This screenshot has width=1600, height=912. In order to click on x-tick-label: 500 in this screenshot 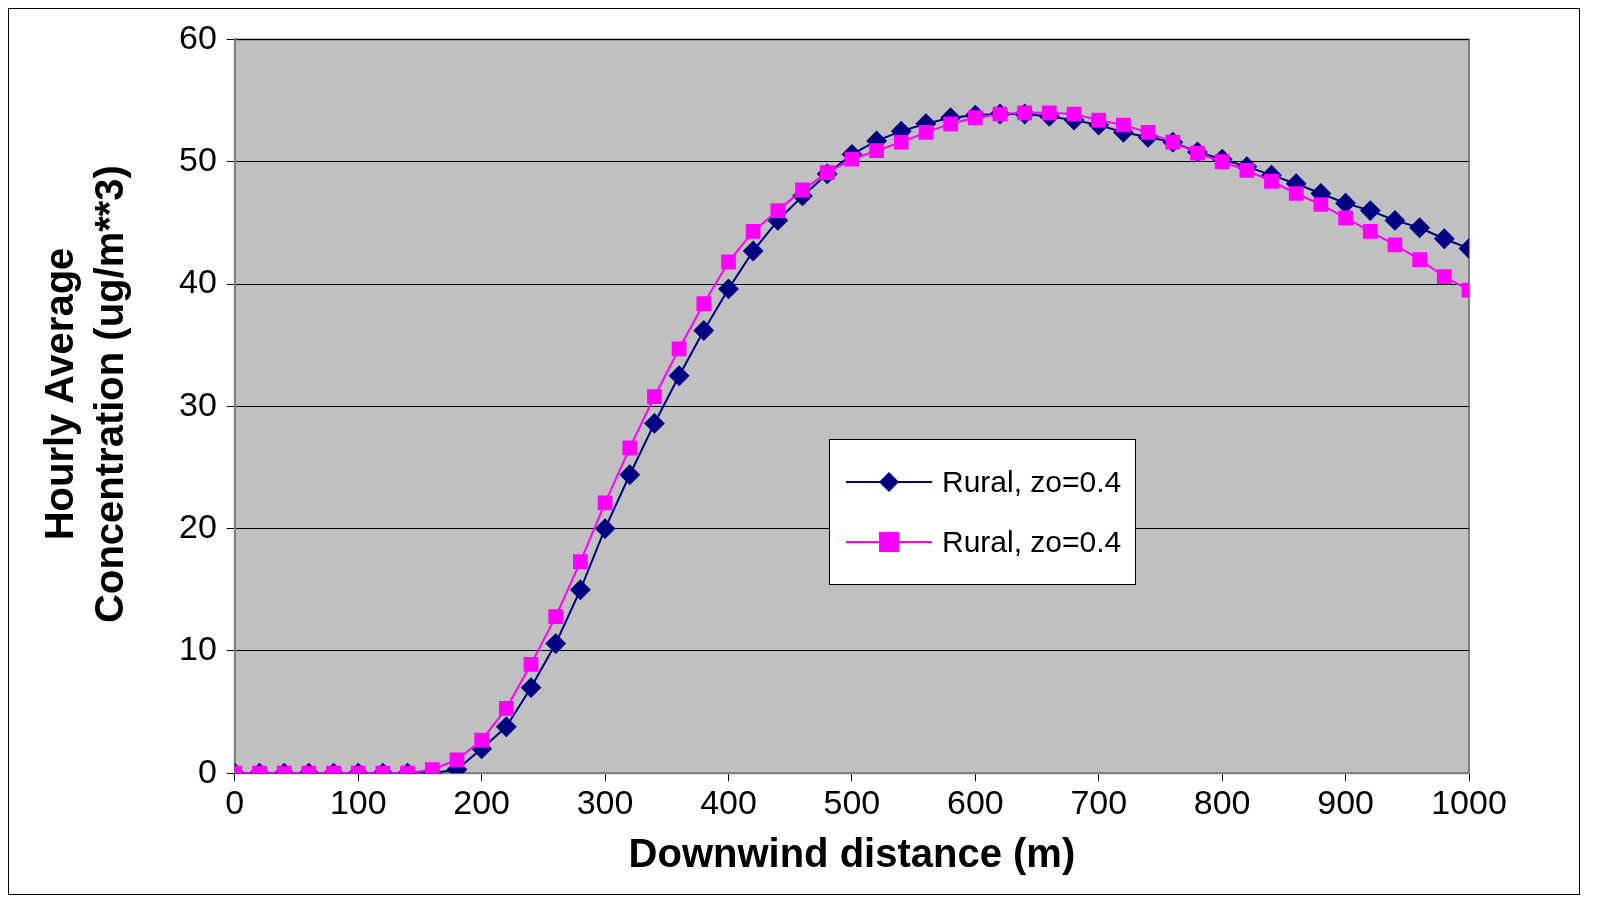, I will do `click(852, 801)`.